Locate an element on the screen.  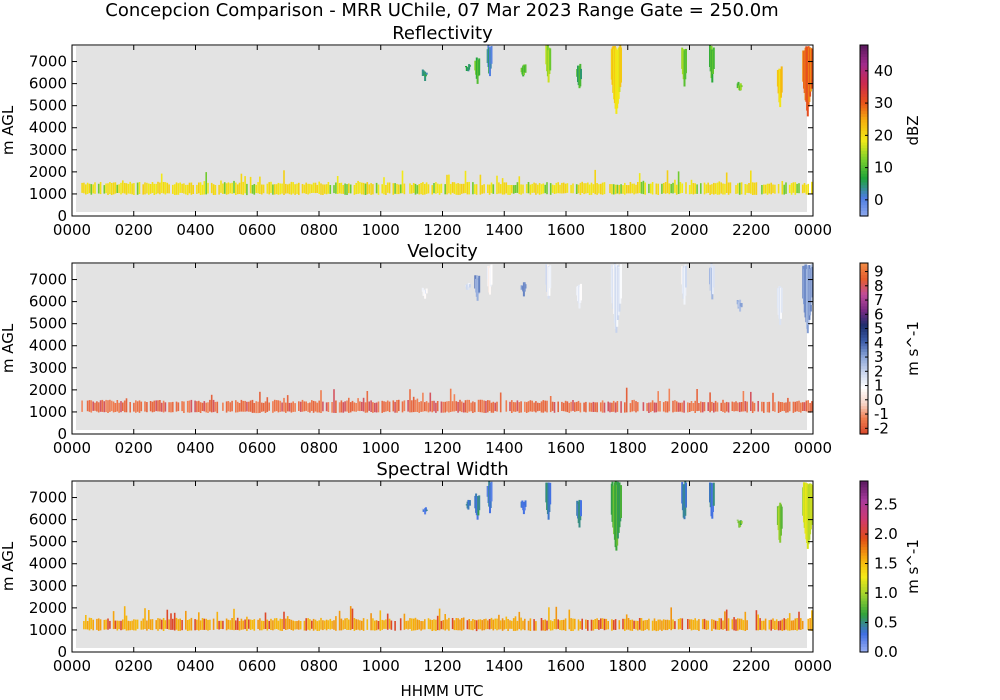
reflectivity-colorbar-segment is located at coordinates (864, 172).